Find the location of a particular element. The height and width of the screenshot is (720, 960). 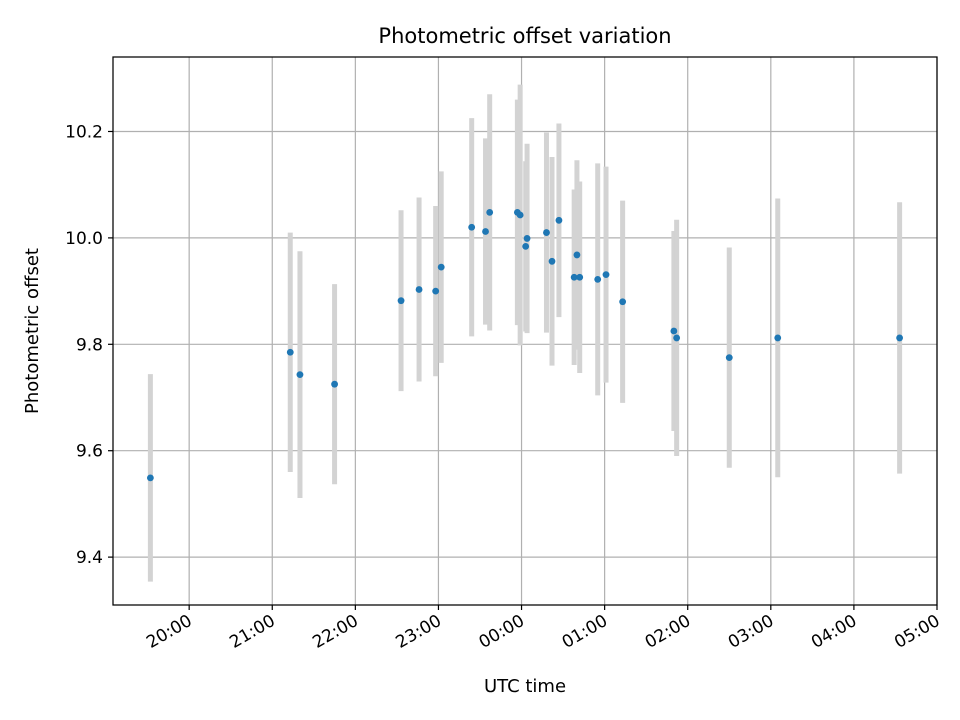

y-axis-label: Photometric offset is located at coordinates (32, 331).